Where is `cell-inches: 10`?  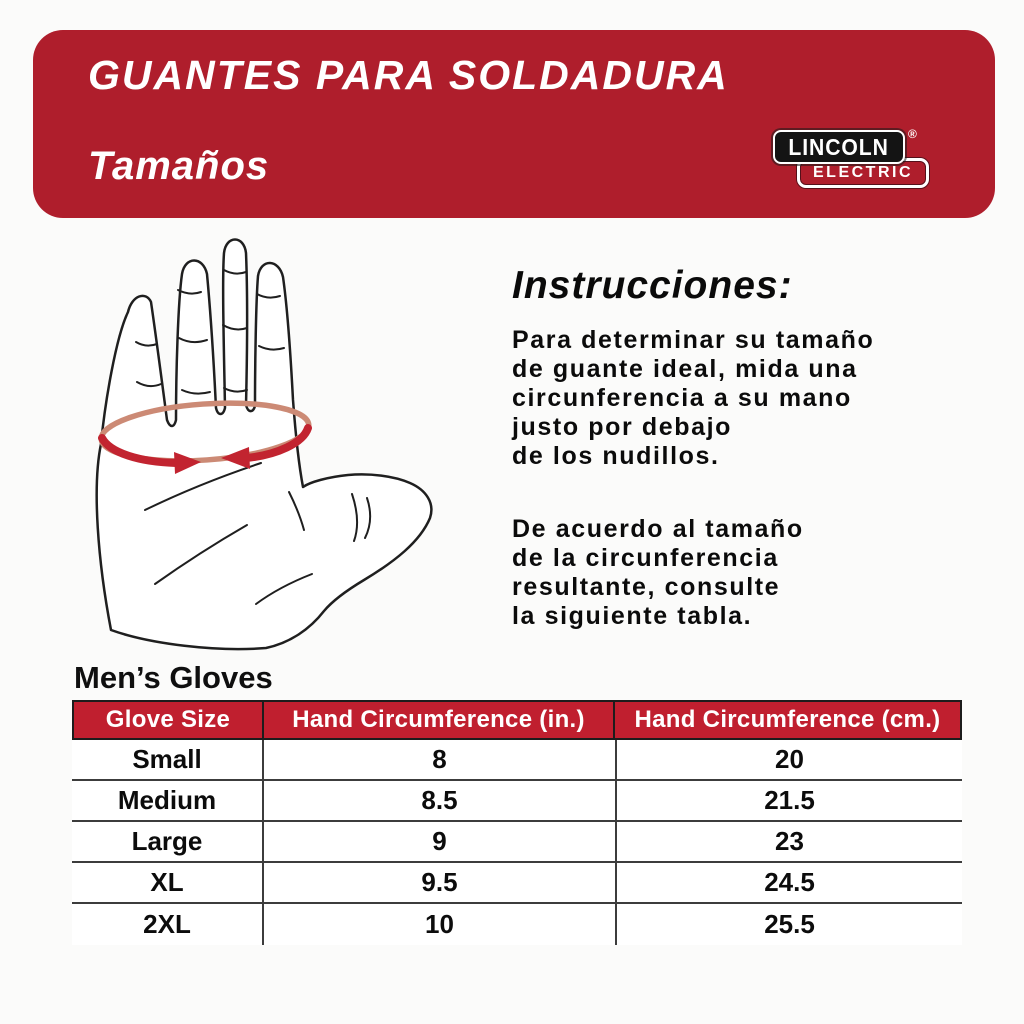 cell-inches: 10 is located at coordinates (440, 924).